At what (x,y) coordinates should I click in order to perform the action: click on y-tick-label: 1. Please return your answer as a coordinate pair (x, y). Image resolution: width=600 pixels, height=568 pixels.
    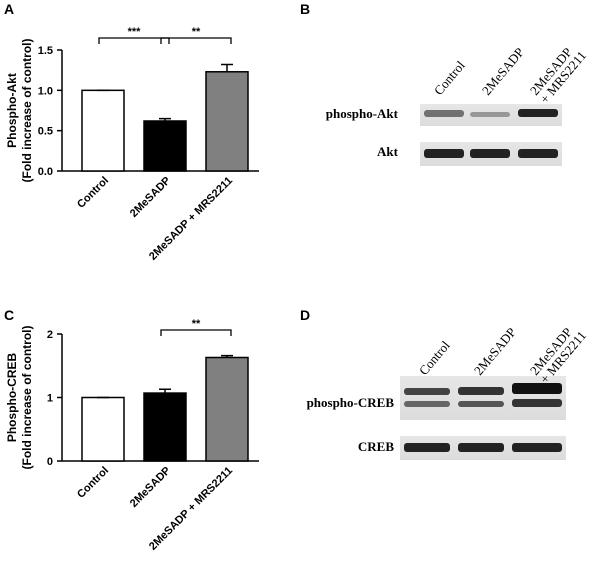
    Looking at the image, I should click on (50, 399).